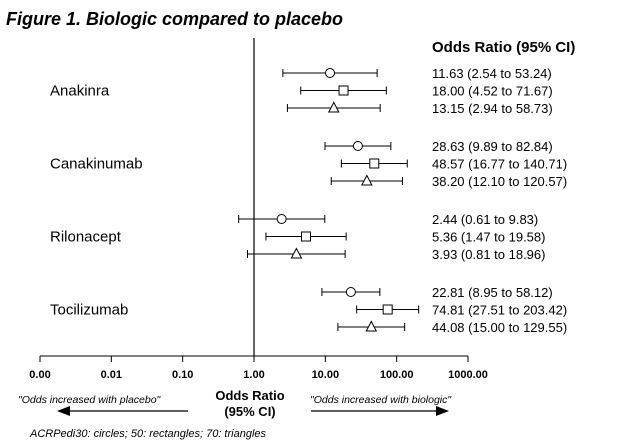  I want to click on placebo-note: "Odds increased with placebo", so click(90, 400).